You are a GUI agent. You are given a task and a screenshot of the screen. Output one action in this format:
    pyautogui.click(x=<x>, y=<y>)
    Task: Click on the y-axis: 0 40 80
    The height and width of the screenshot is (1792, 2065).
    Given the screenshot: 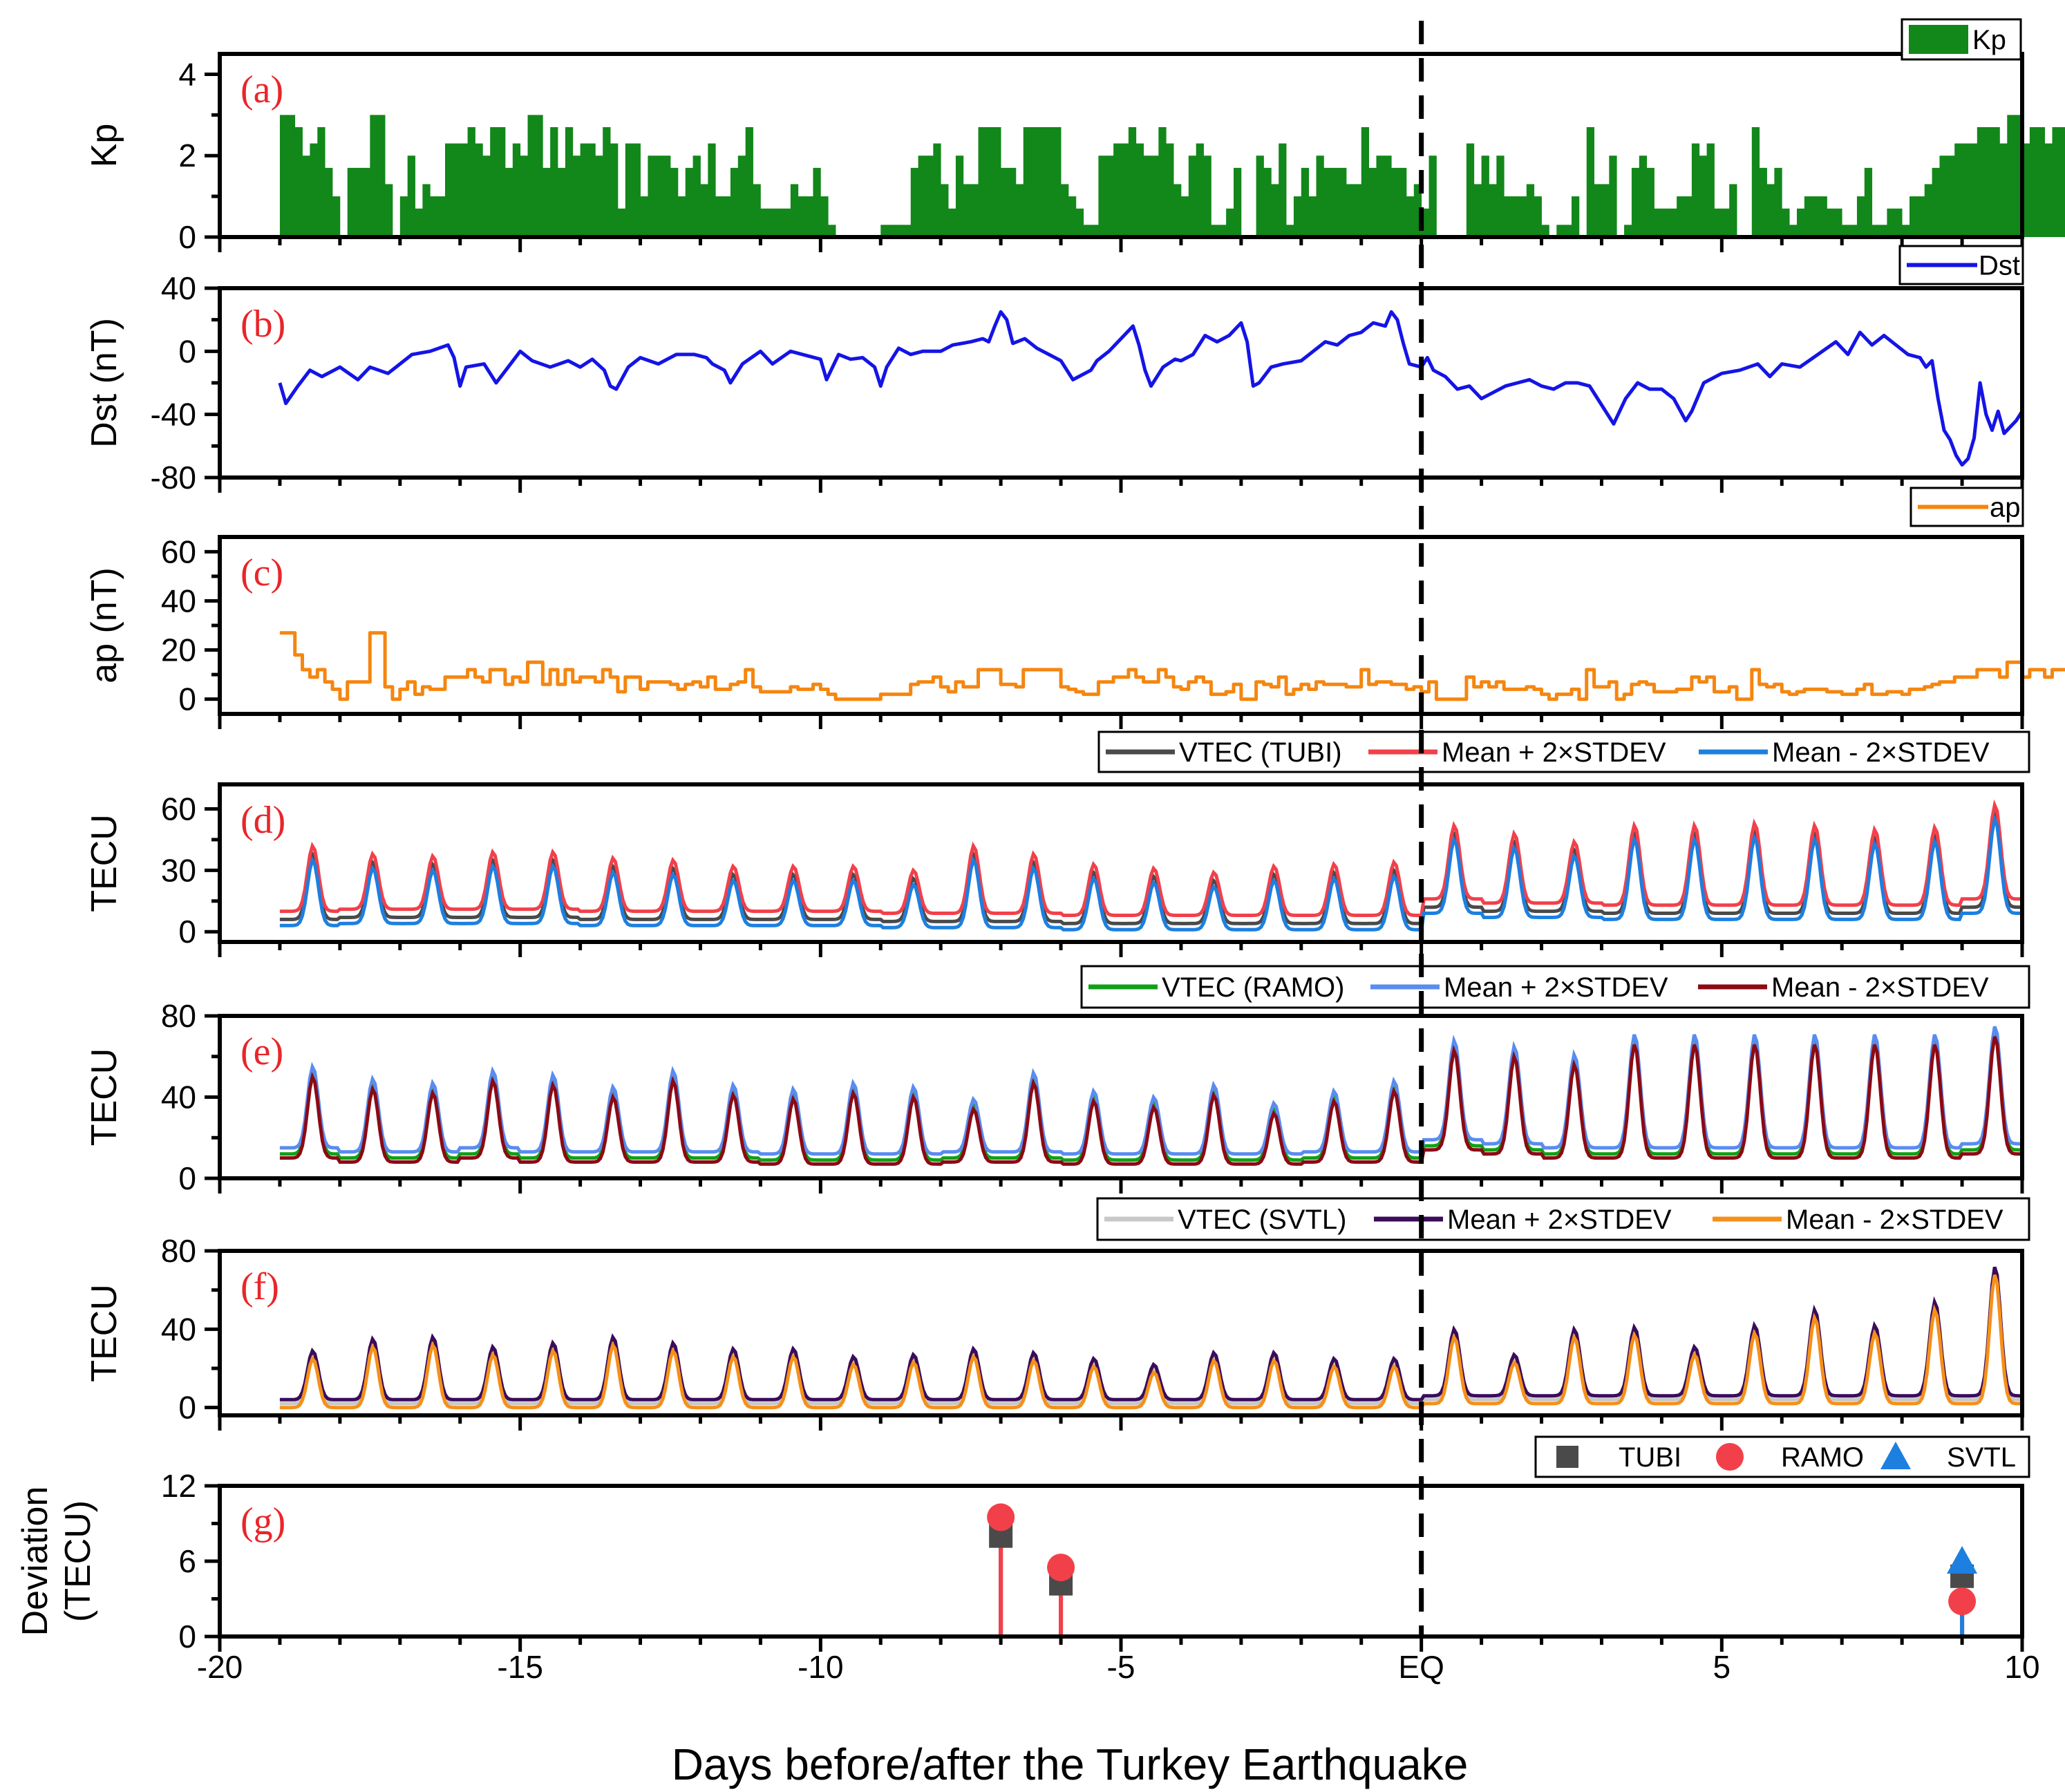 What is the action you would take?
    pyautogui.click(x=191, y=1329)
    